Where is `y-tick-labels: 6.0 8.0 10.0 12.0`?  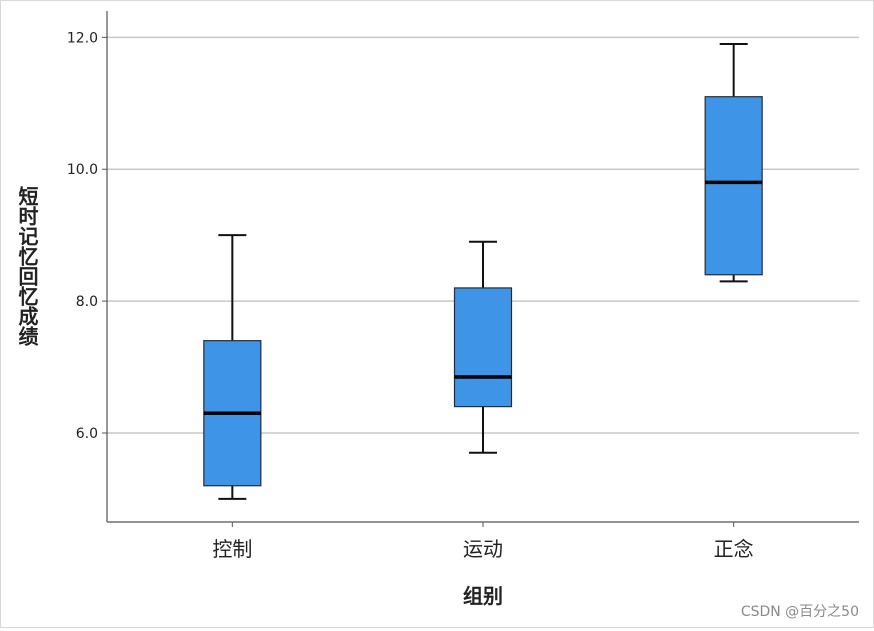
y-tick-labels: 6.0 8.0 10.0 12.0 is located at coordinates (82, 236).